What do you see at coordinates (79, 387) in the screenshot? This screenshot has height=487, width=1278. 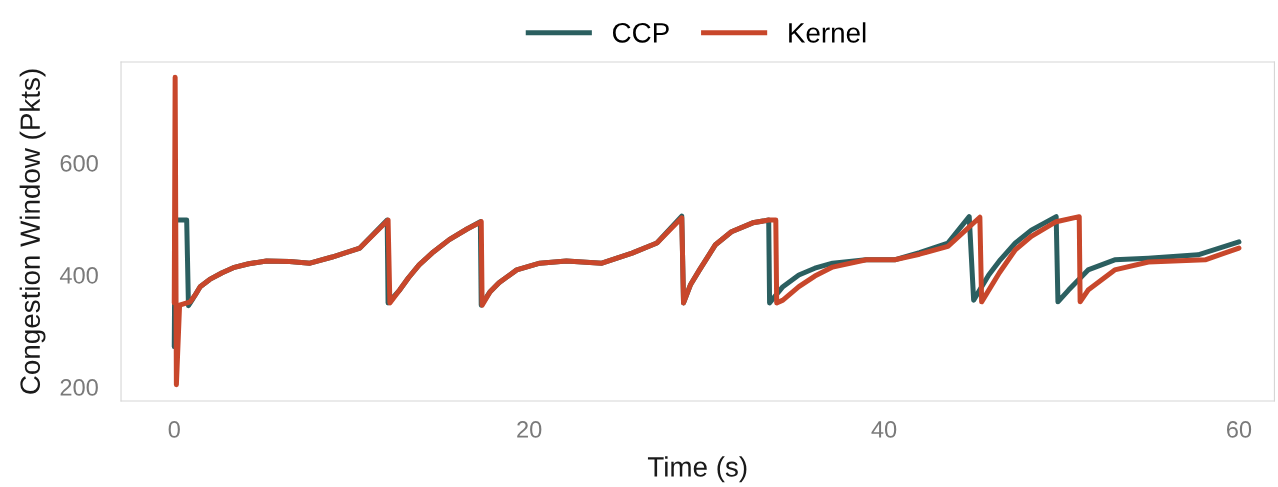 I see `y-tick-label: 200` at bounding box center [79, 387].